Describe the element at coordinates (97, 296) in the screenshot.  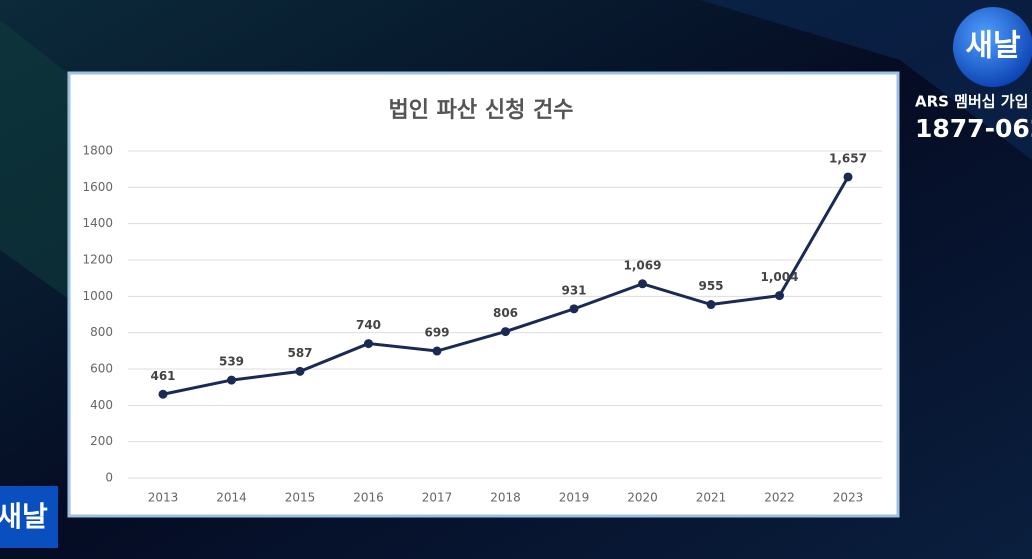
I see `y-tick-label: 1000` at that location.